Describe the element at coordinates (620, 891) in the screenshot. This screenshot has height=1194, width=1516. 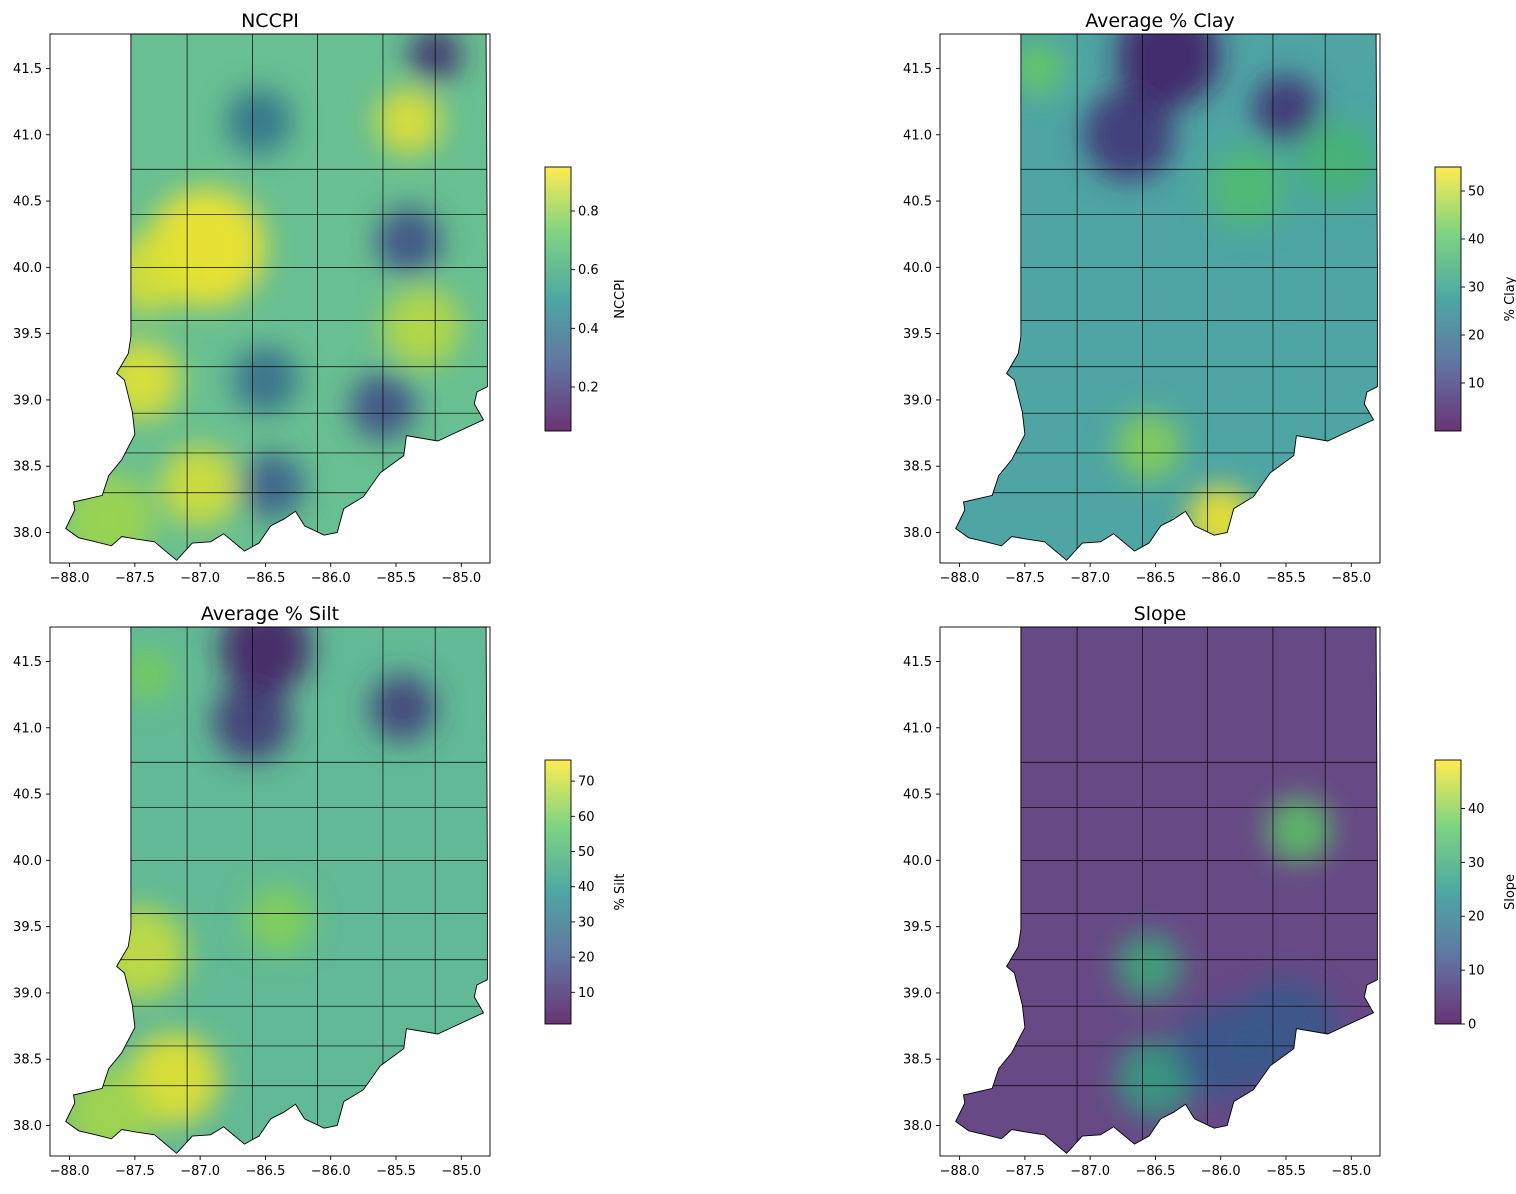
I see `colorbar-label: % Silt` at that location.